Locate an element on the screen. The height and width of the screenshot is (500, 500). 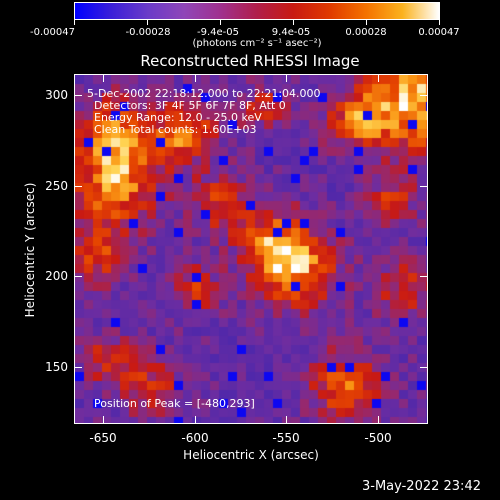
x-tick-label: -650 is located at coordinates (103, 438).